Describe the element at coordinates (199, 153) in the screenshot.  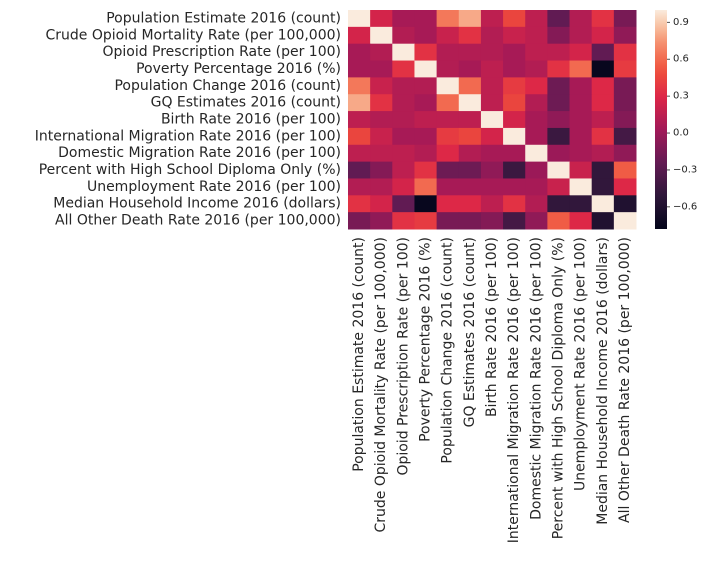
I see `row-label: Domestic Migration Rate 2016 (per 100)` at that location.